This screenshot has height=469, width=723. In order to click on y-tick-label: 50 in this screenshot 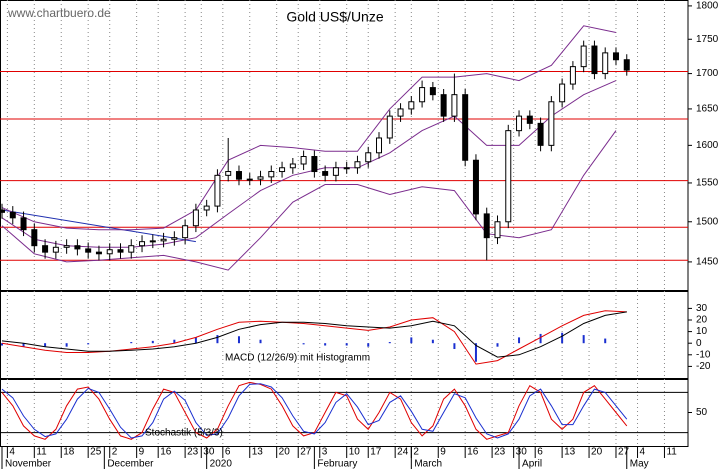, I will do `click(702, 412)`.